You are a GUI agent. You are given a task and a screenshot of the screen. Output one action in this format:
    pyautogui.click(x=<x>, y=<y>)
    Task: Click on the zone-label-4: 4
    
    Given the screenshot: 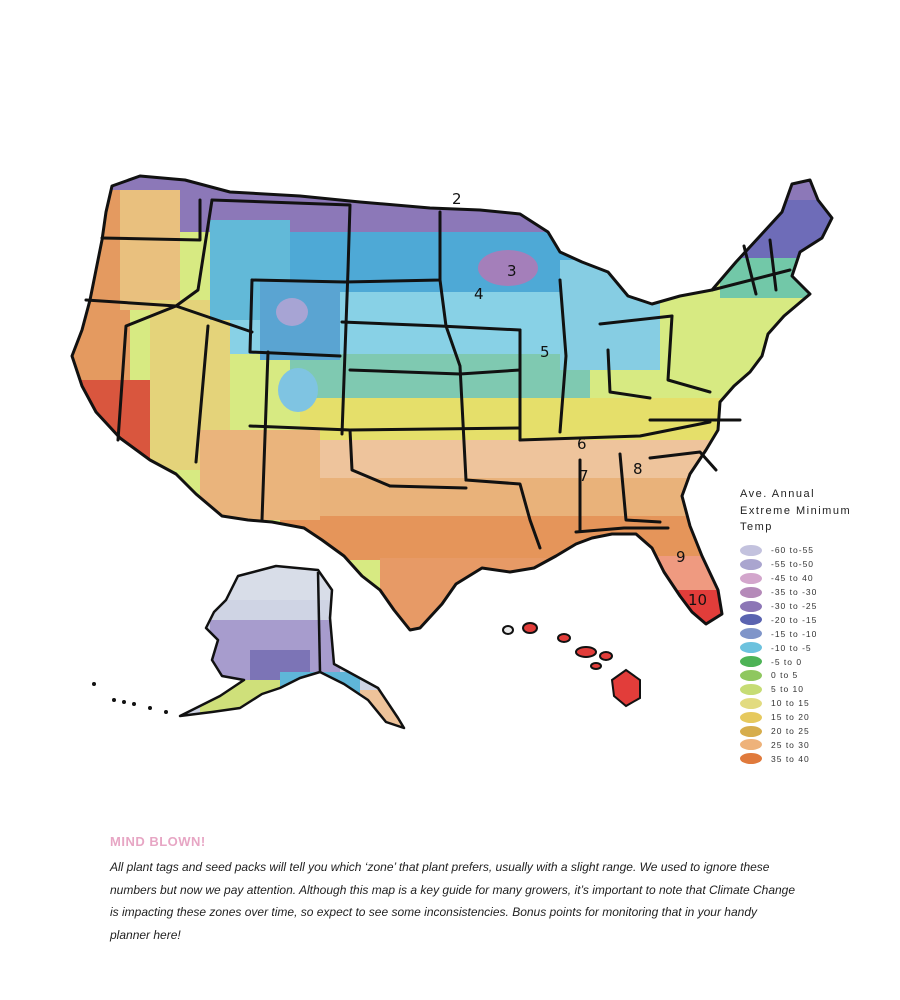 What is the action you would take?
    pyautogui.click(x=479, y=294)
    